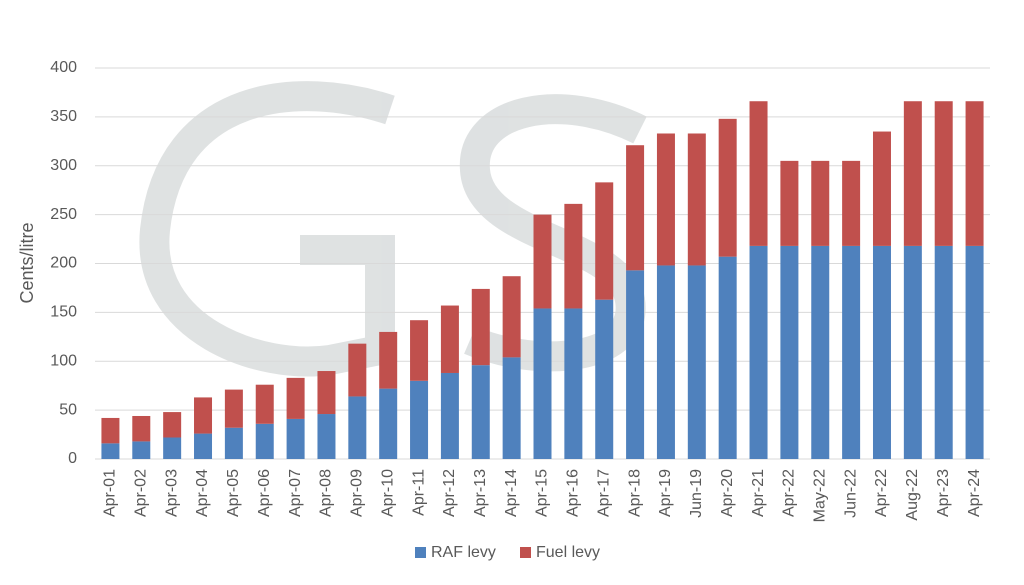 The image size is (1024, 585). What do you see at coordinates (63, 214) in the screenshot?
I see `y-tick-label: 250` at bounding box center [63, 214].